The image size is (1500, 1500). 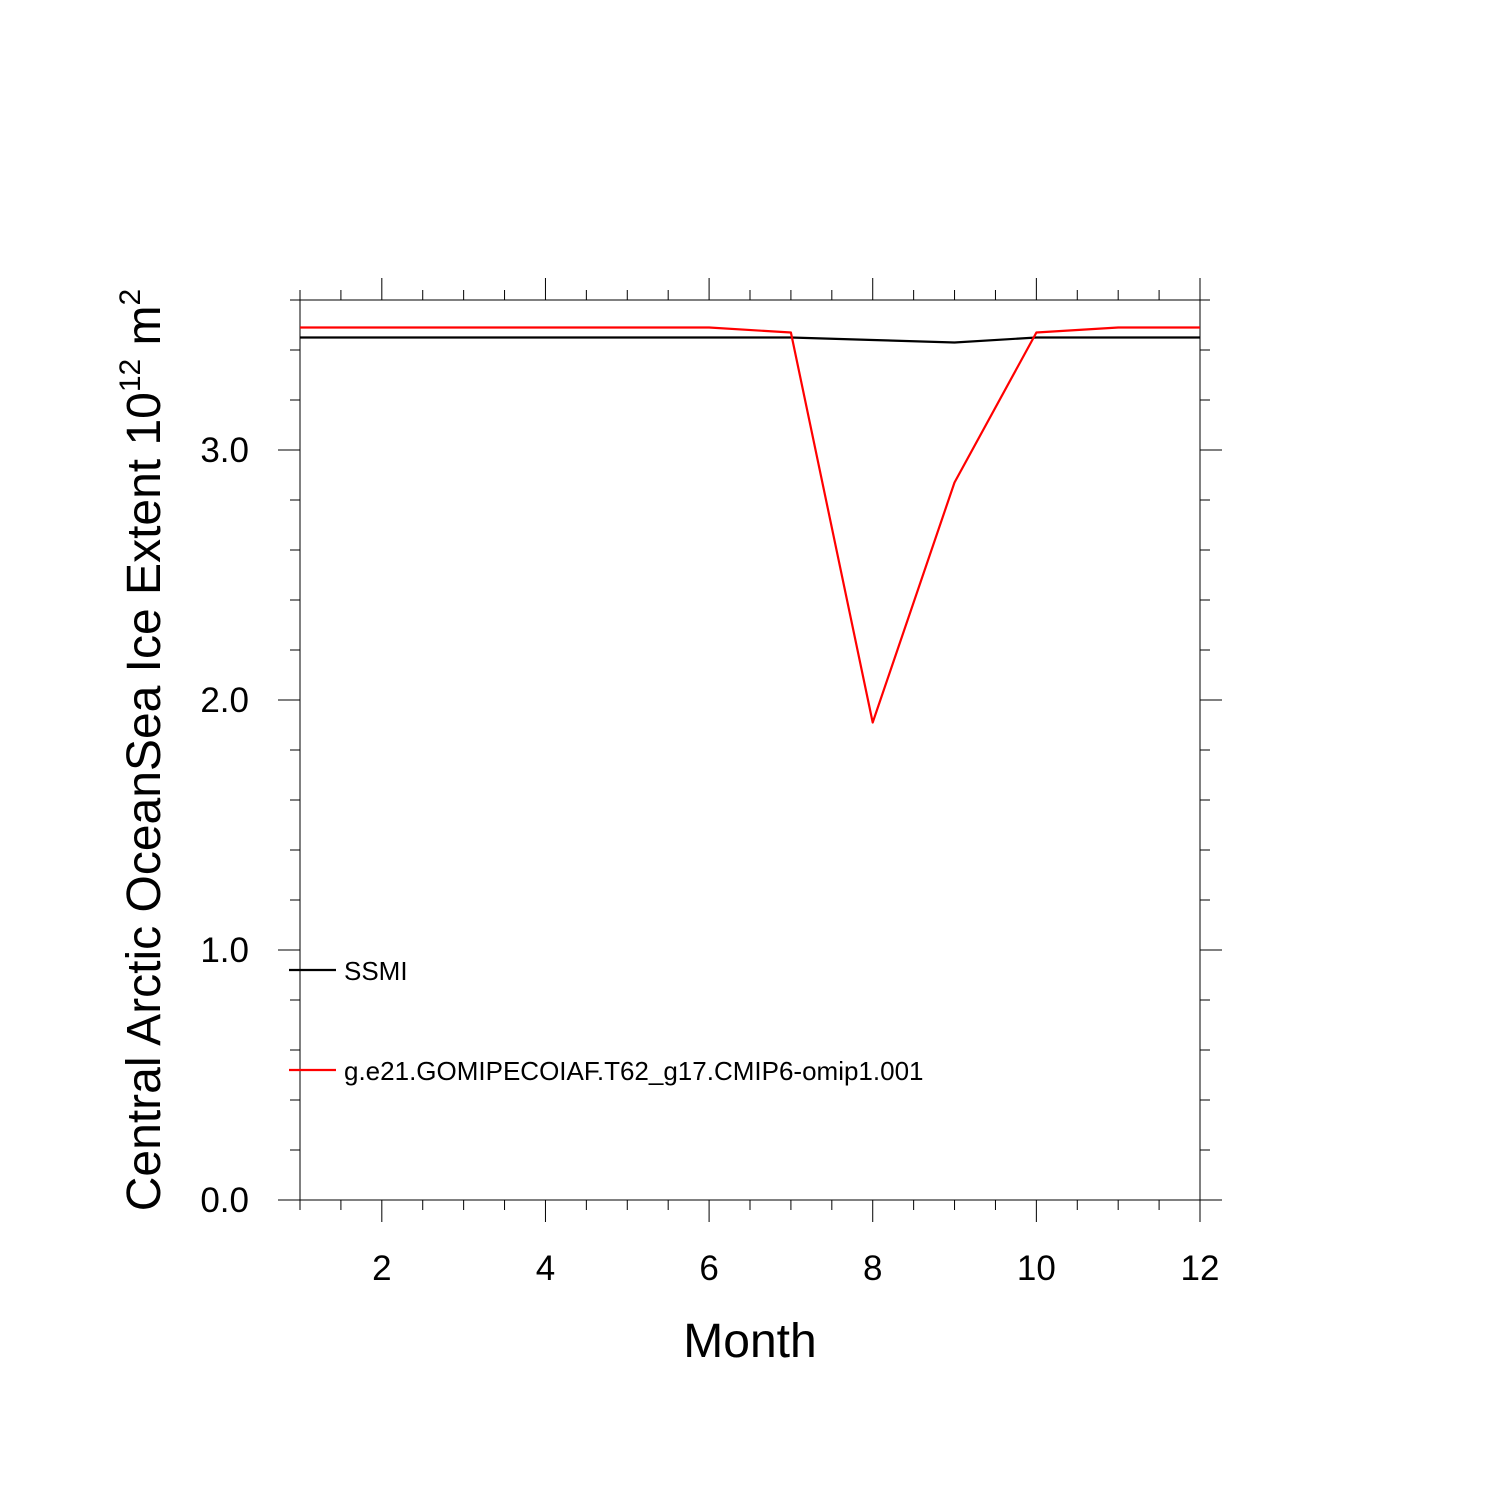 What do you see at coordinates (224, 450) in the screenshot?
I see `y-tick-label: 3.0` at bounding box center [224, 450].